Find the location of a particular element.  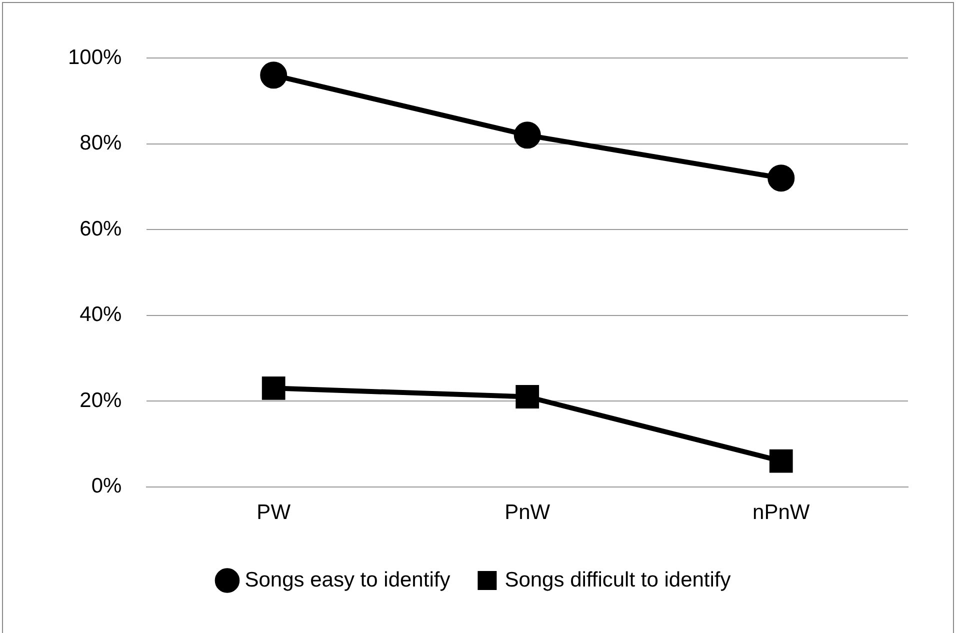

legend-label: Songs difficult to identify is located at coordinates (618, 580).